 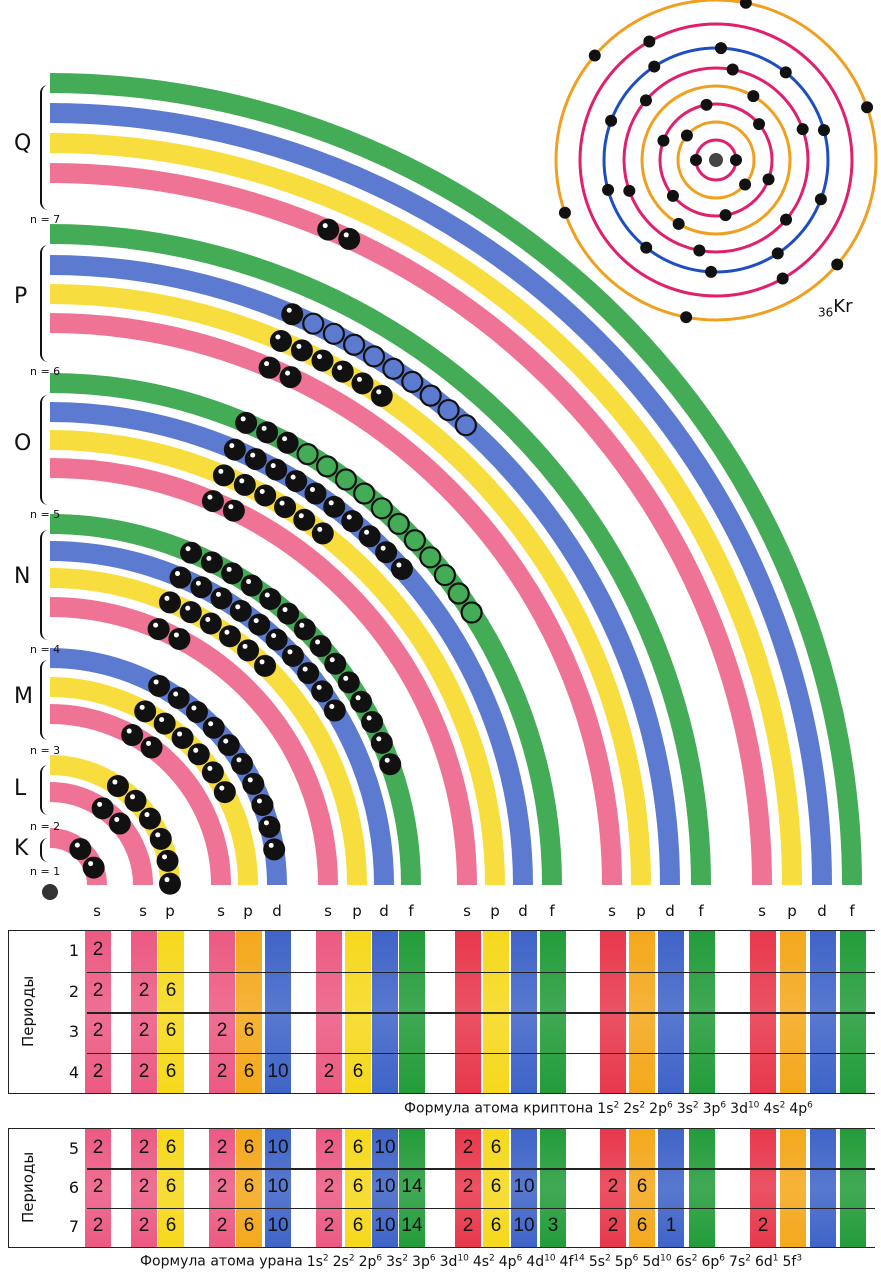 I want to click on formula-term: 4f14, so click(x=572, y=1261).